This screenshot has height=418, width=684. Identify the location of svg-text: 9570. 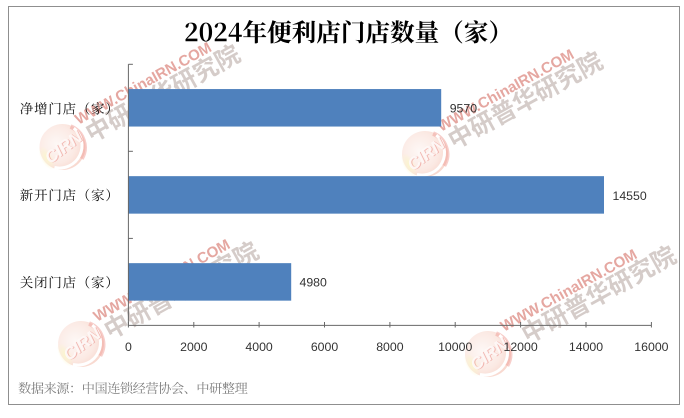
(464, 109).